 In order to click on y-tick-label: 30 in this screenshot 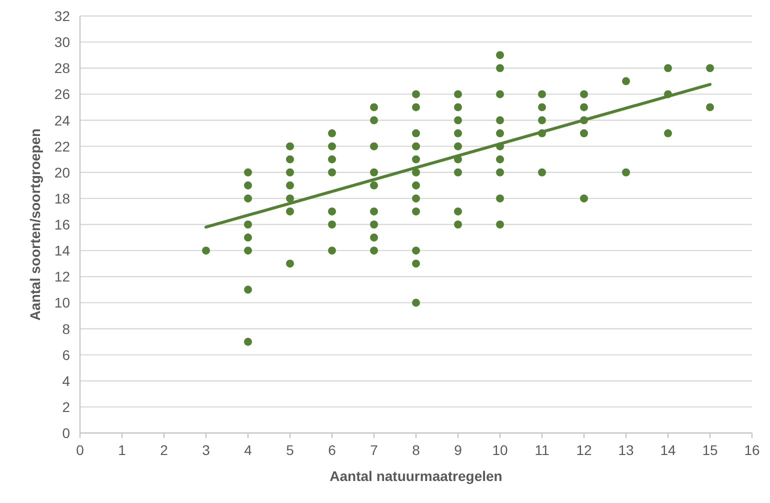, I will do `click(62, 42)`.